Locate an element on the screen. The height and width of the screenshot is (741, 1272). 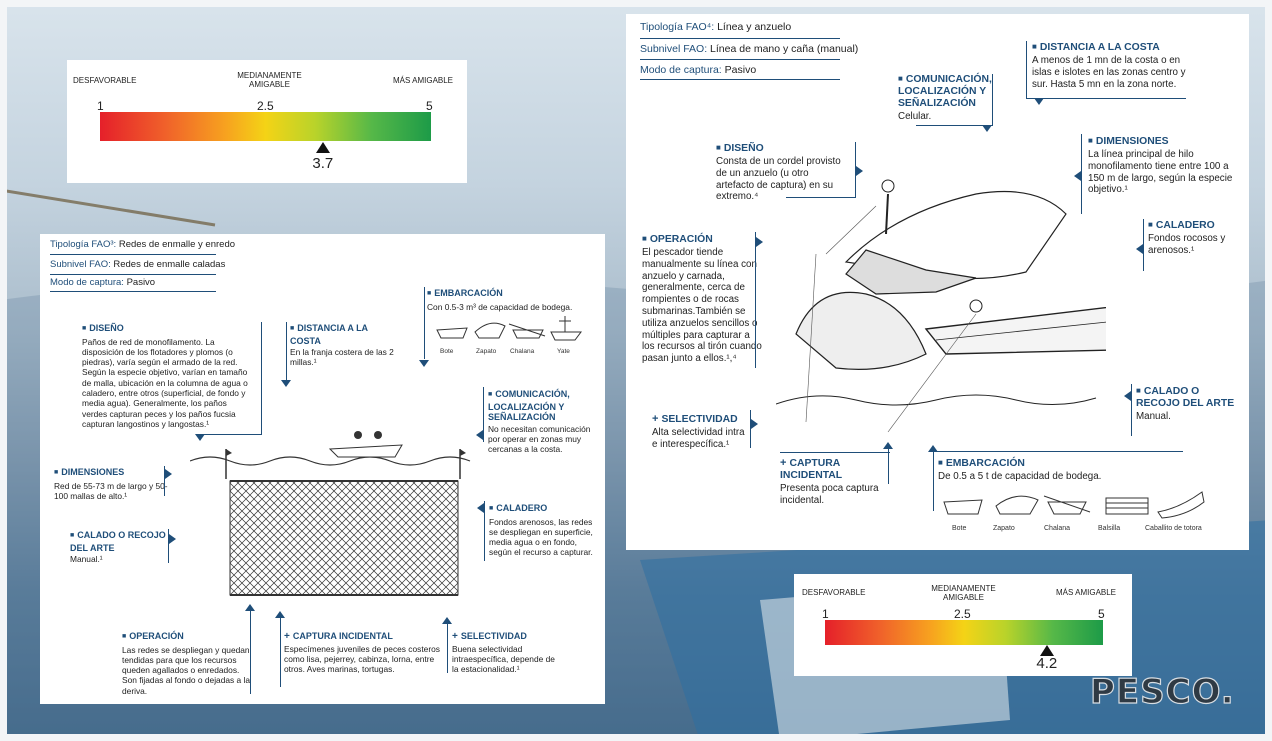
fao-typology: Tipología FAO⁴: Línea y anzuelo is located at coordinates (716, 27).